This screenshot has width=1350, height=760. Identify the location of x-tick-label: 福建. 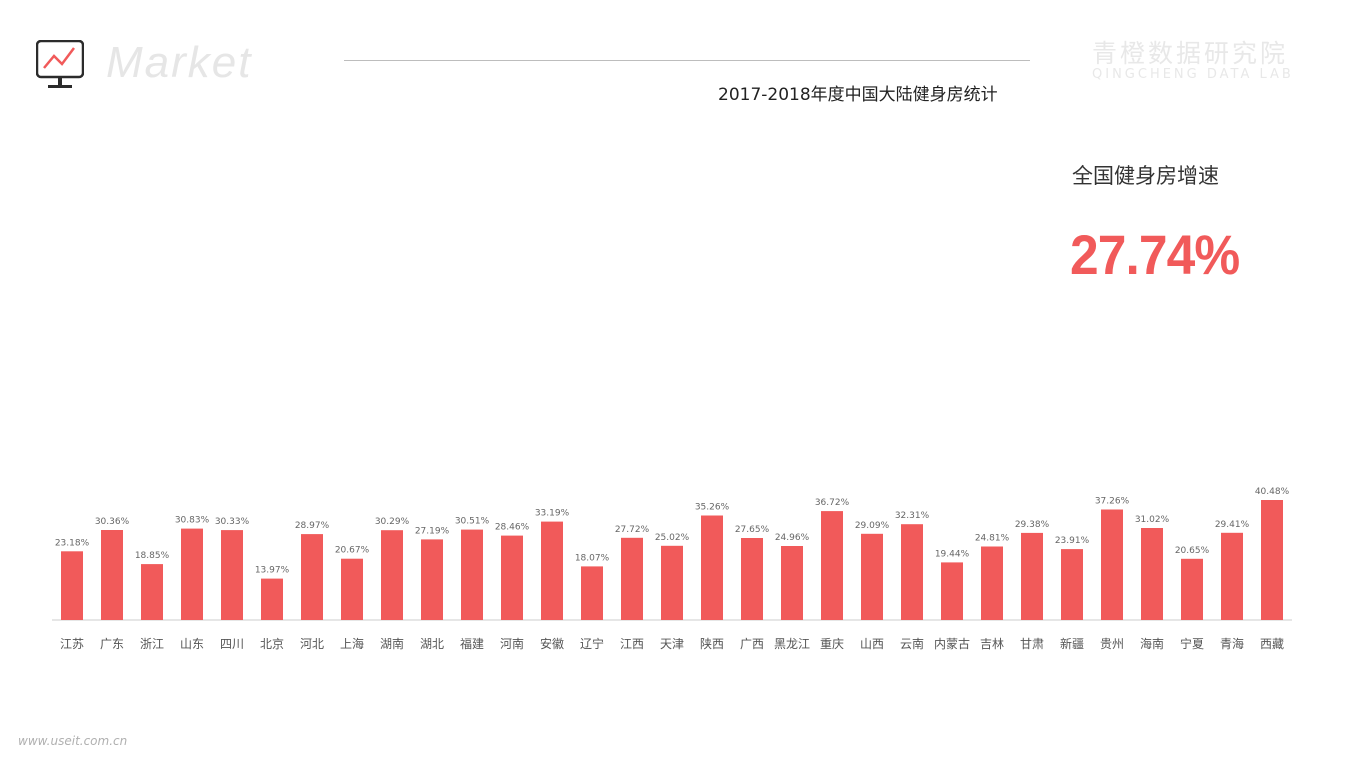
(472, 643).